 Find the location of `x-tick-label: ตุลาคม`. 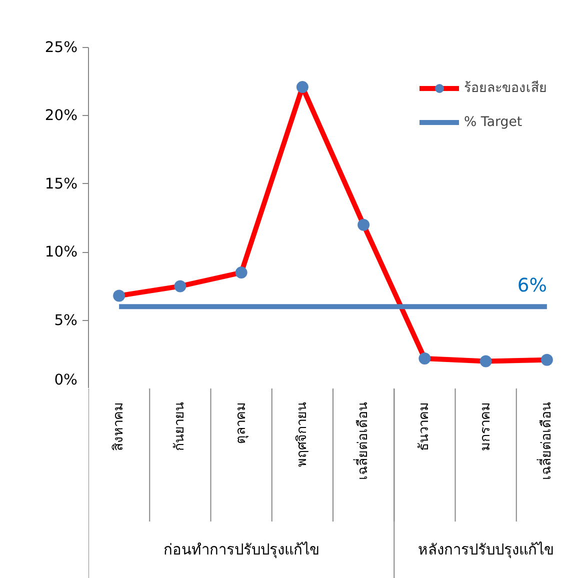

x-tick-label: ตุลาคม is located at coordinates (241, 423).